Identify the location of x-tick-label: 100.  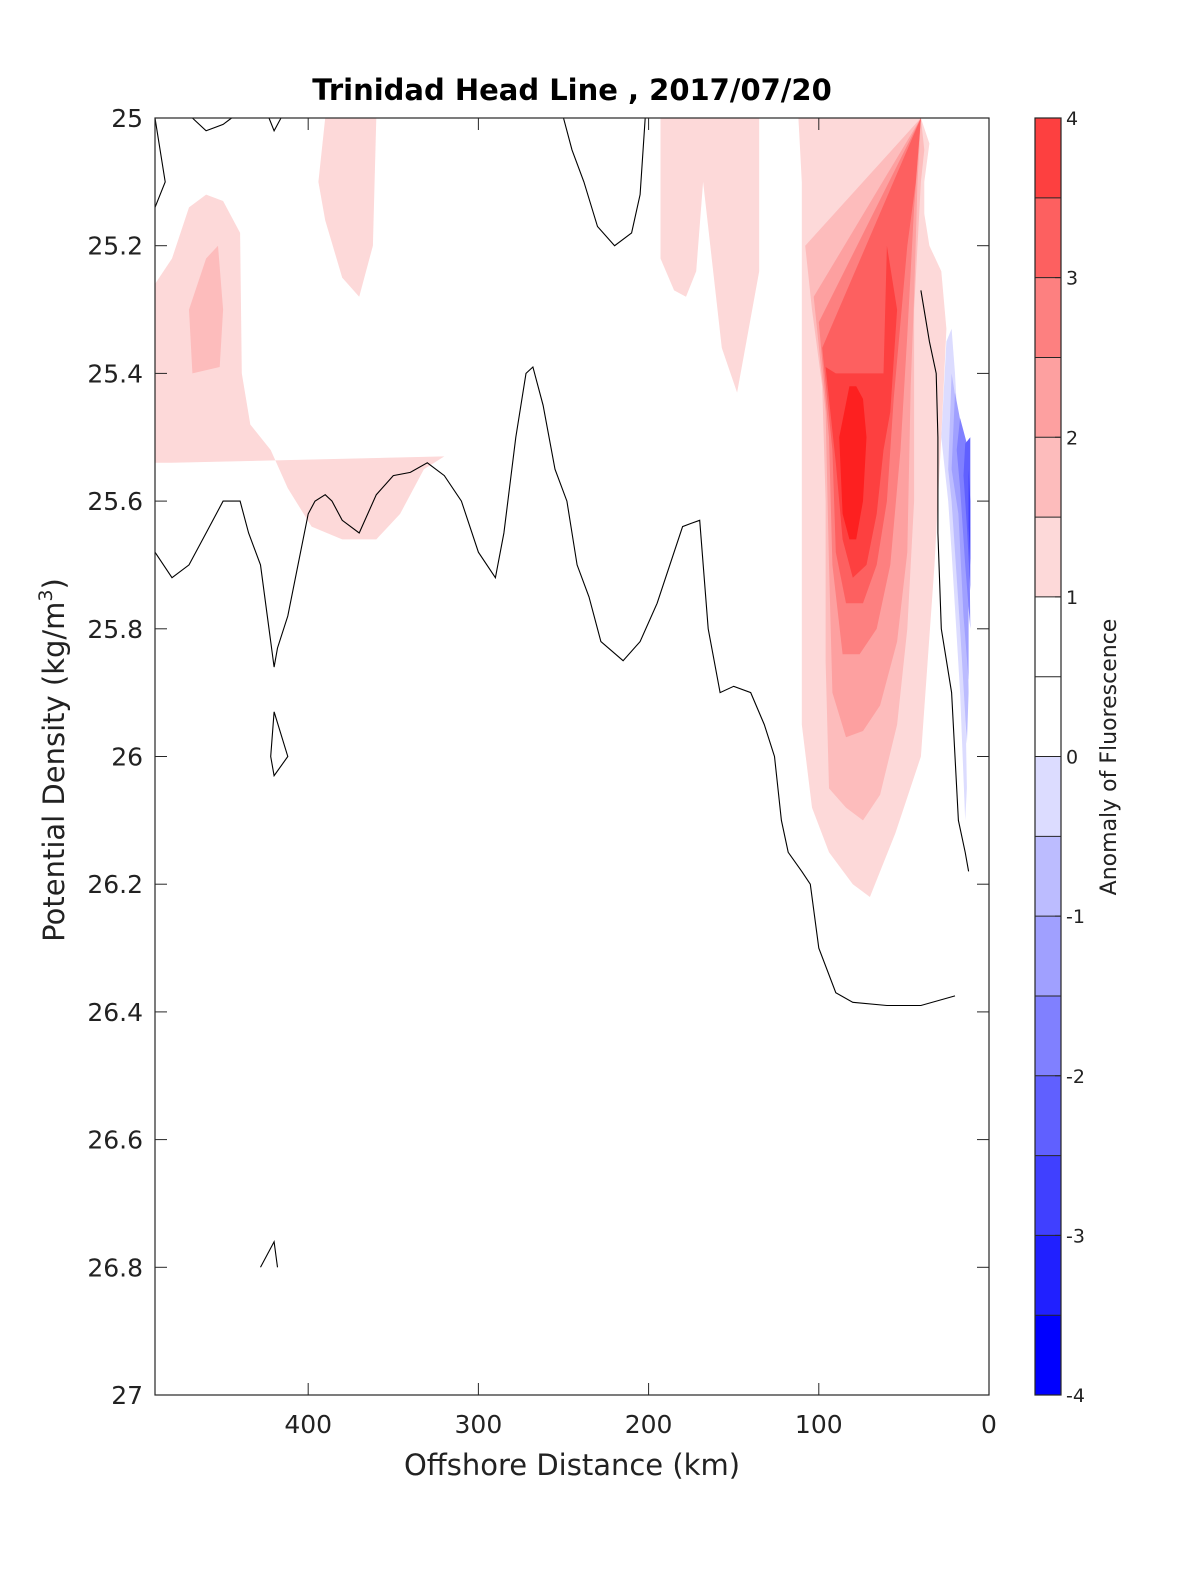
(819, 1424).